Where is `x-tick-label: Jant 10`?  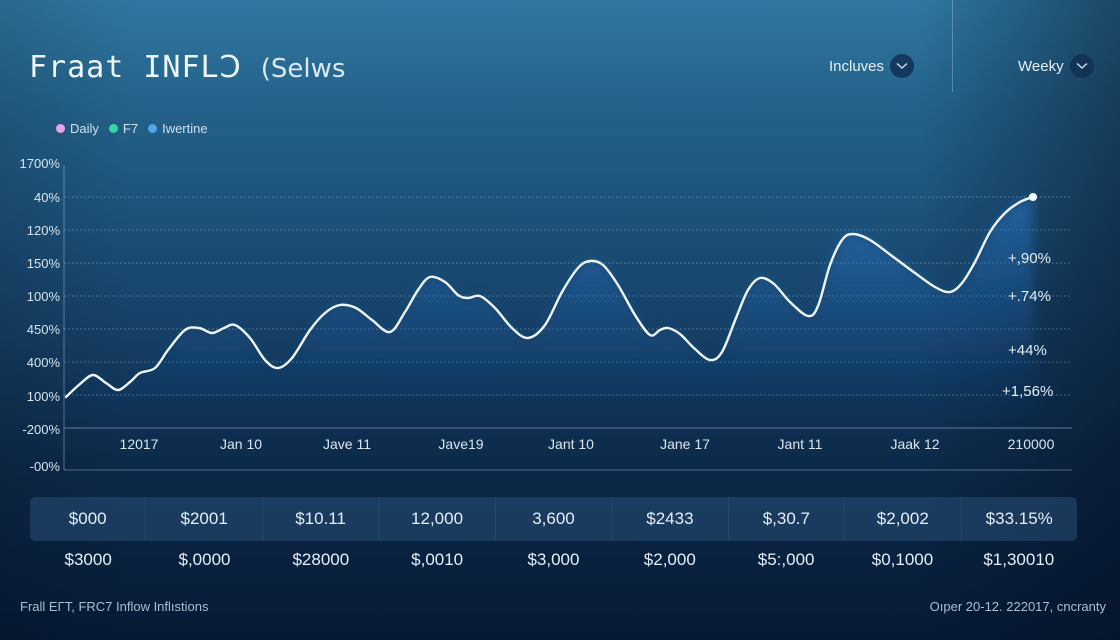
x-tick-label: Jant 10 is located at coordinates (571, 444).